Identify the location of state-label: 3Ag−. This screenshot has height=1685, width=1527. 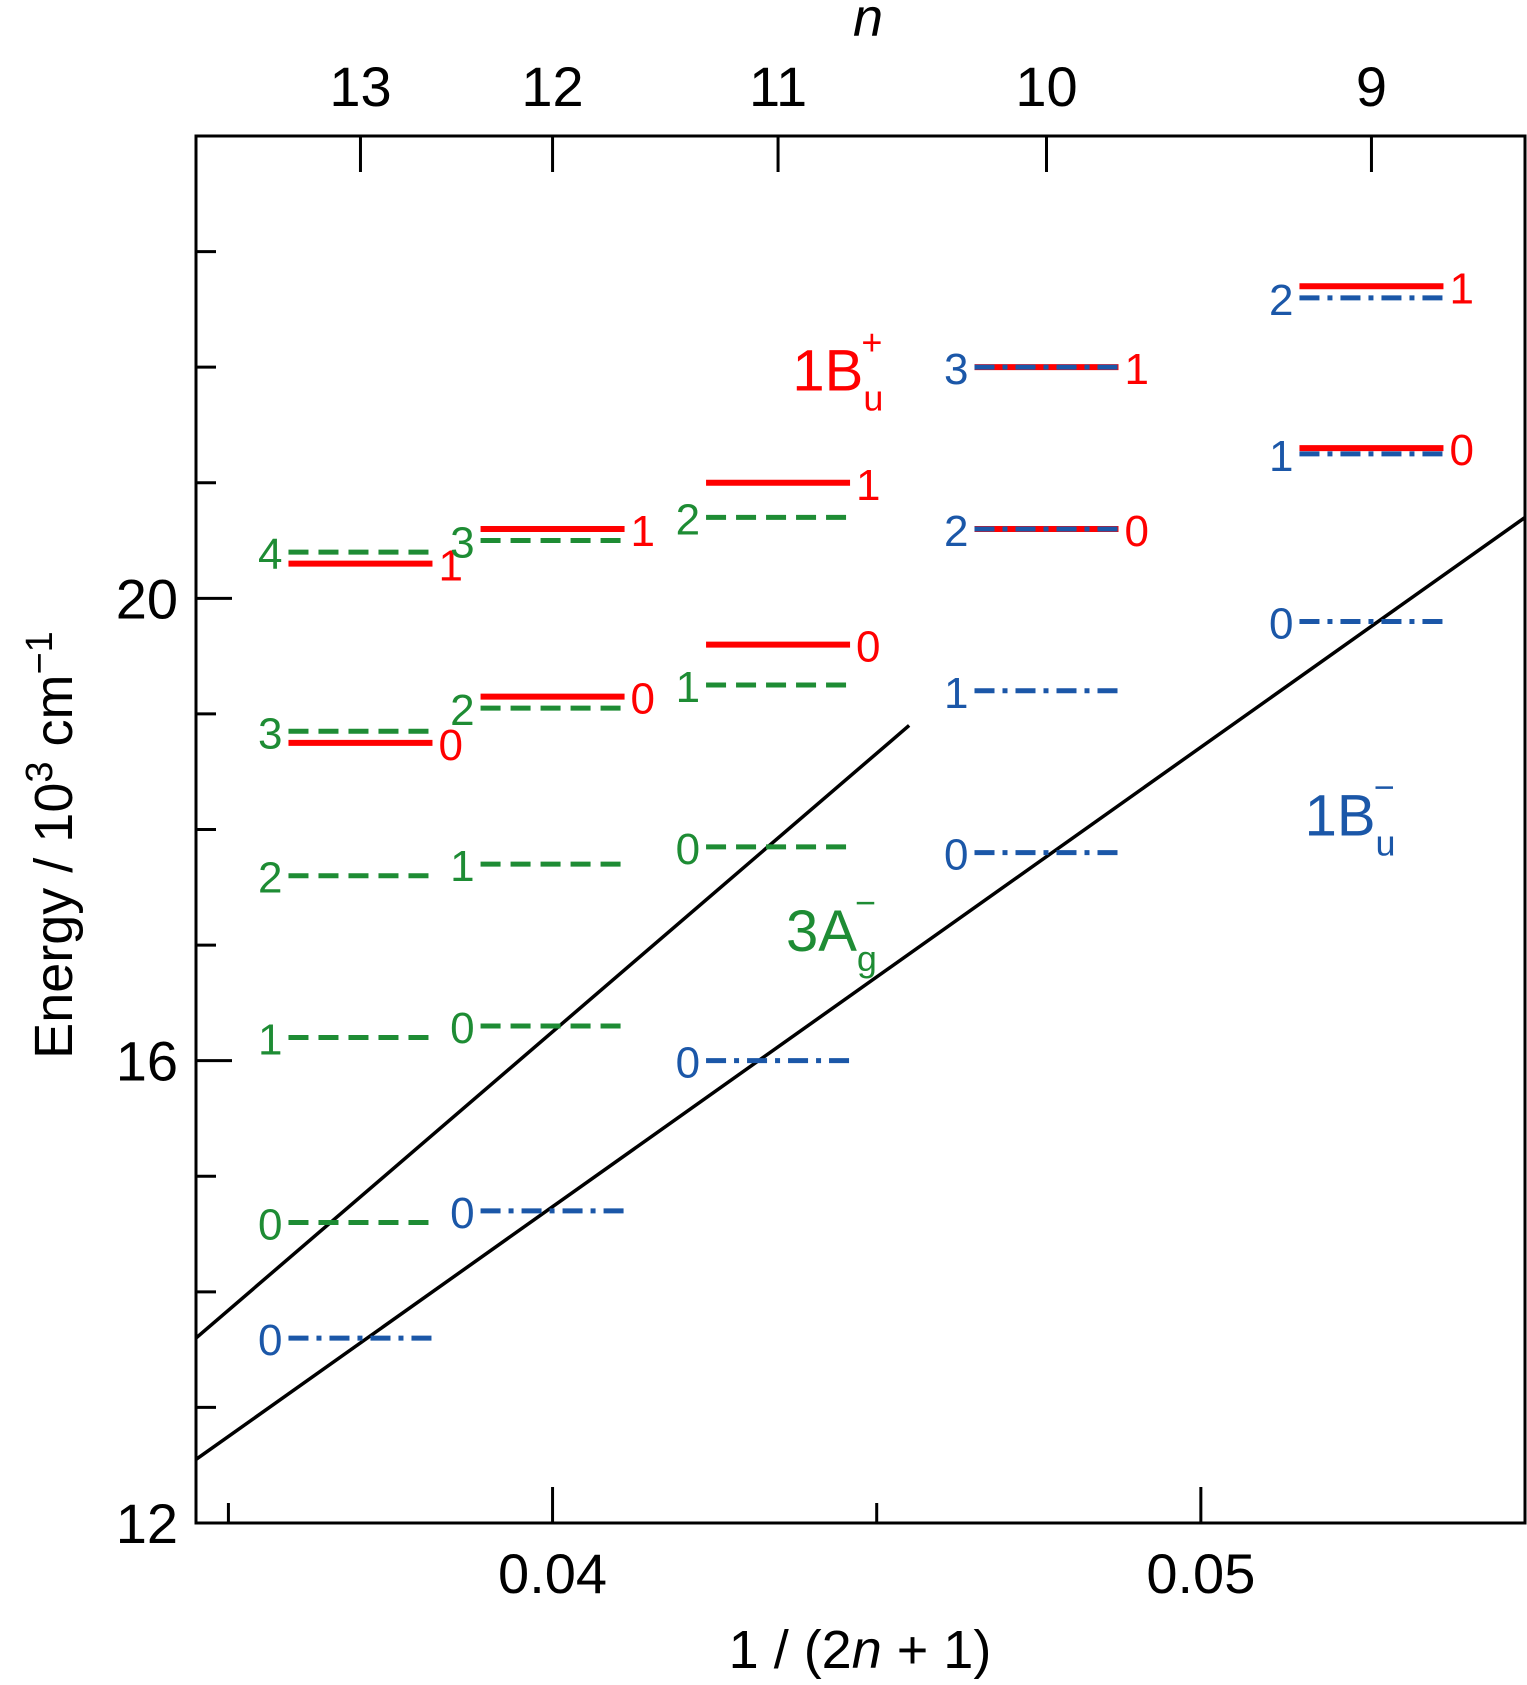
(831, 930).